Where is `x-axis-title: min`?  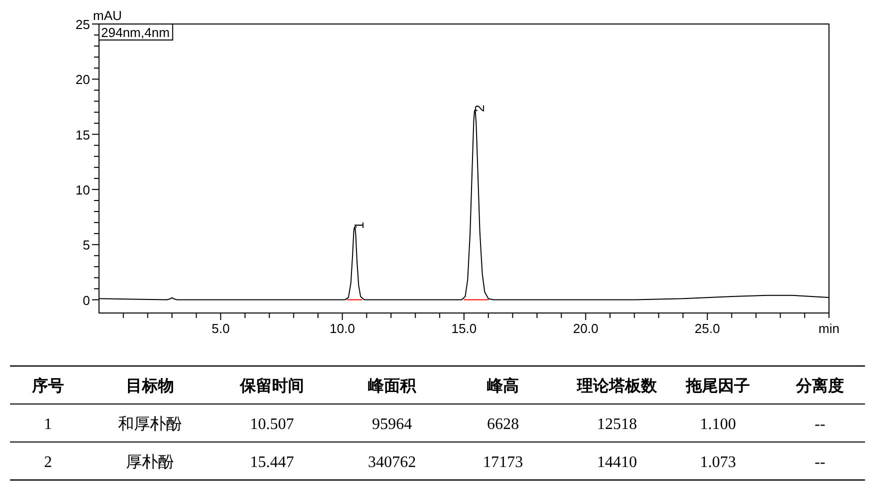
x-axis-title: min is located at coordinates (829, 328).